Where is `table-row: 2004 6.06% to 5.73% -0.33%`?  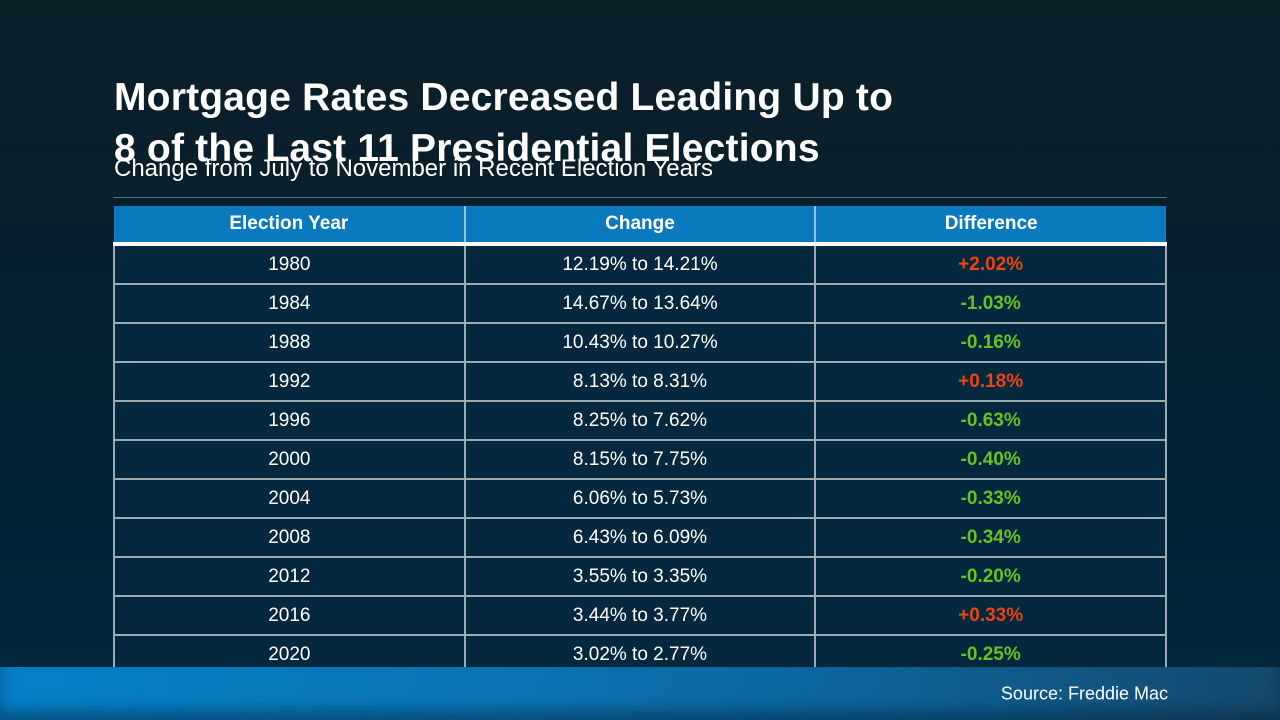
table-row: 2004 6.06% to 5.73% -0.33% is located at coordinates (640, 498).